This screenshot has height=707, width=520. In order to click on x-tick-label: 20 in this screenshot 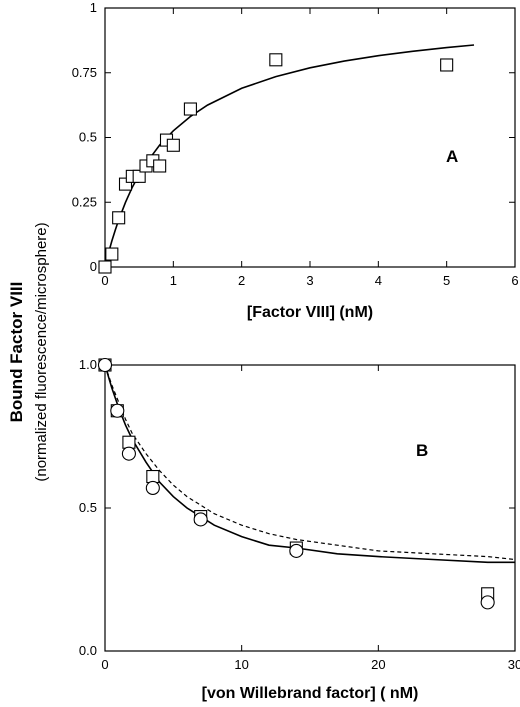, I will do `click(378, 664)`.